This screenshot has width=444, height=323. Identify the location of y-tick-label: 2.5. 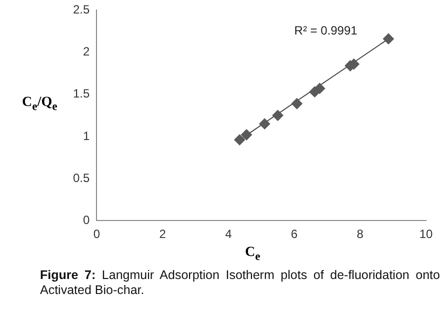
(81, 9).